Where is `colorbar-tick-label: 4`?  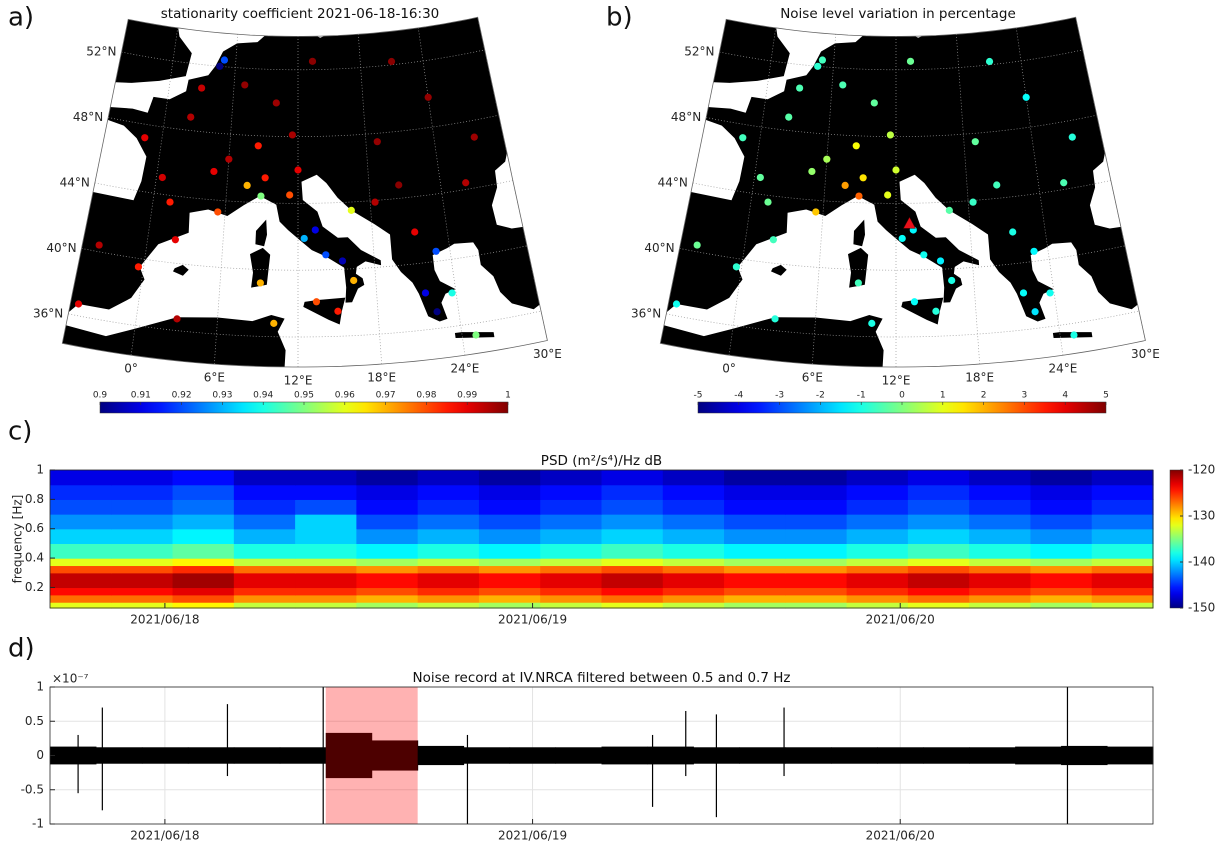 colorbar-tick-label: 4 is located at coordinates (1065, 396).